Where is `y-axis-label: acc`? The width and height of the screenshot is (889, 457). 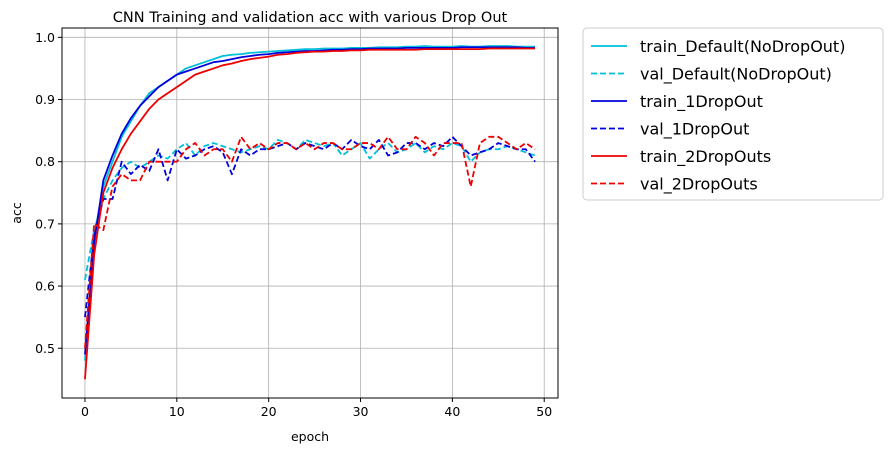 y-axis-label: acc is located at coordinates (16, 213).